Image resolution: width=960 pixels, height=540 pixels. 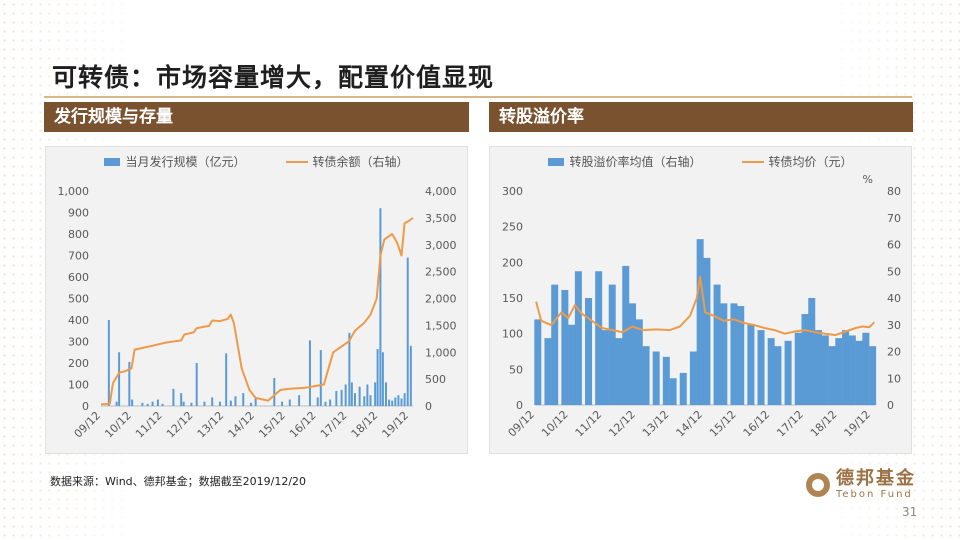 I want to click on chart-line-series, so click(x=705, y=306).